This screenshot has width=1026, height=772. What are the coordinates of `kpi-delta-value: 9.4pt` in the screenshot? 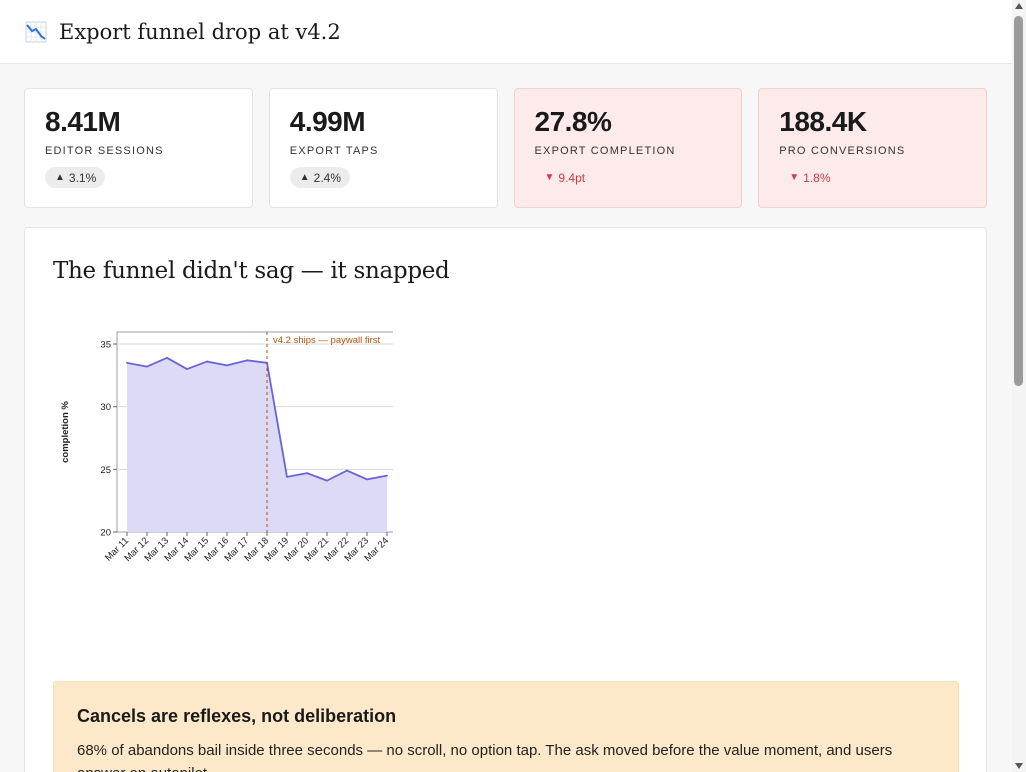 It's located at (572, 177).